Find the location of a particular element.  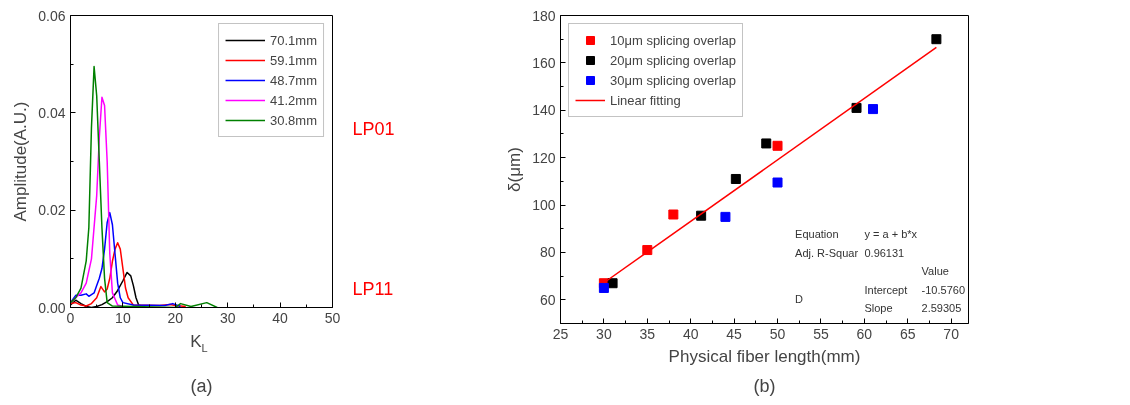

text: LP11 is located at coordinates (373, 288).